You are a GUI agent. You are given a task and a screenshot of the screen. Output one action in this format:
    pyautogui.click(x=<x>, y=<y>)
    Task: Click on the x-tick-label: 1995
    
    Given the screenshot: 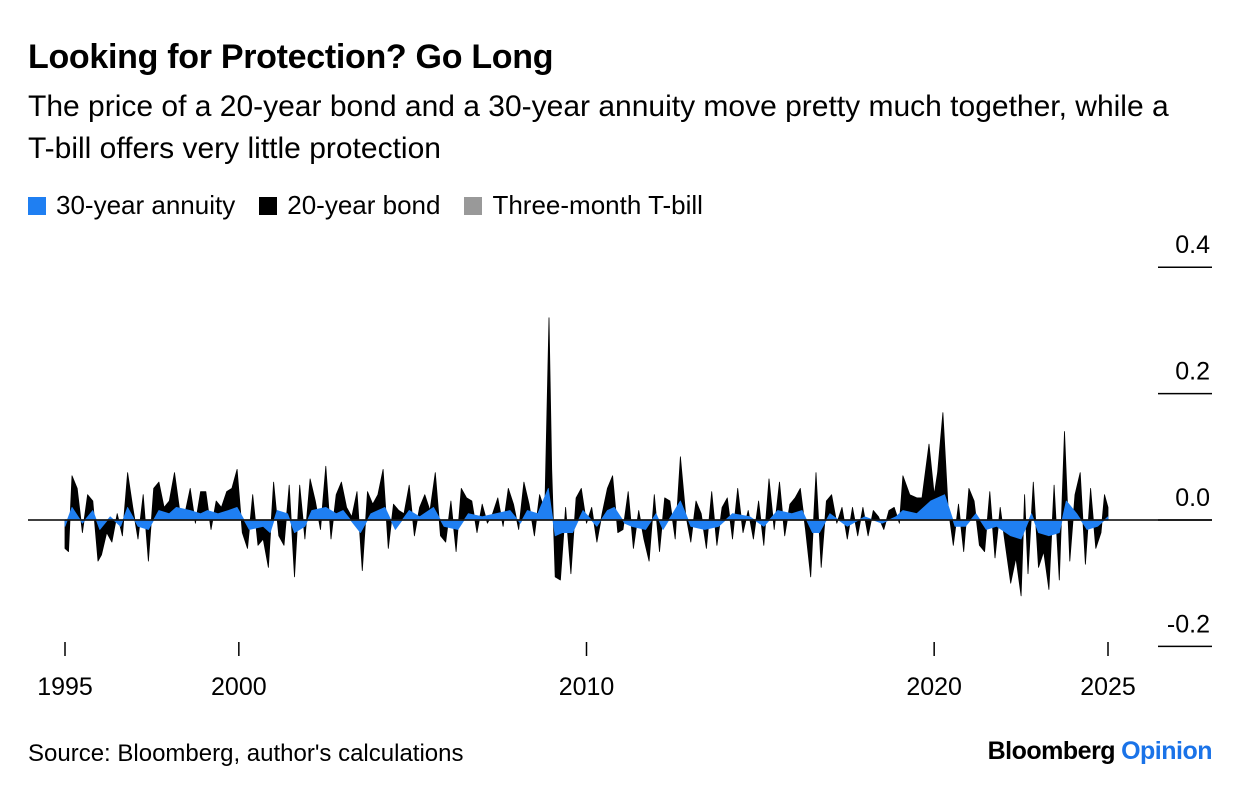 What is the action you would take?
    pyautogui.click(x=65, y=687)
    